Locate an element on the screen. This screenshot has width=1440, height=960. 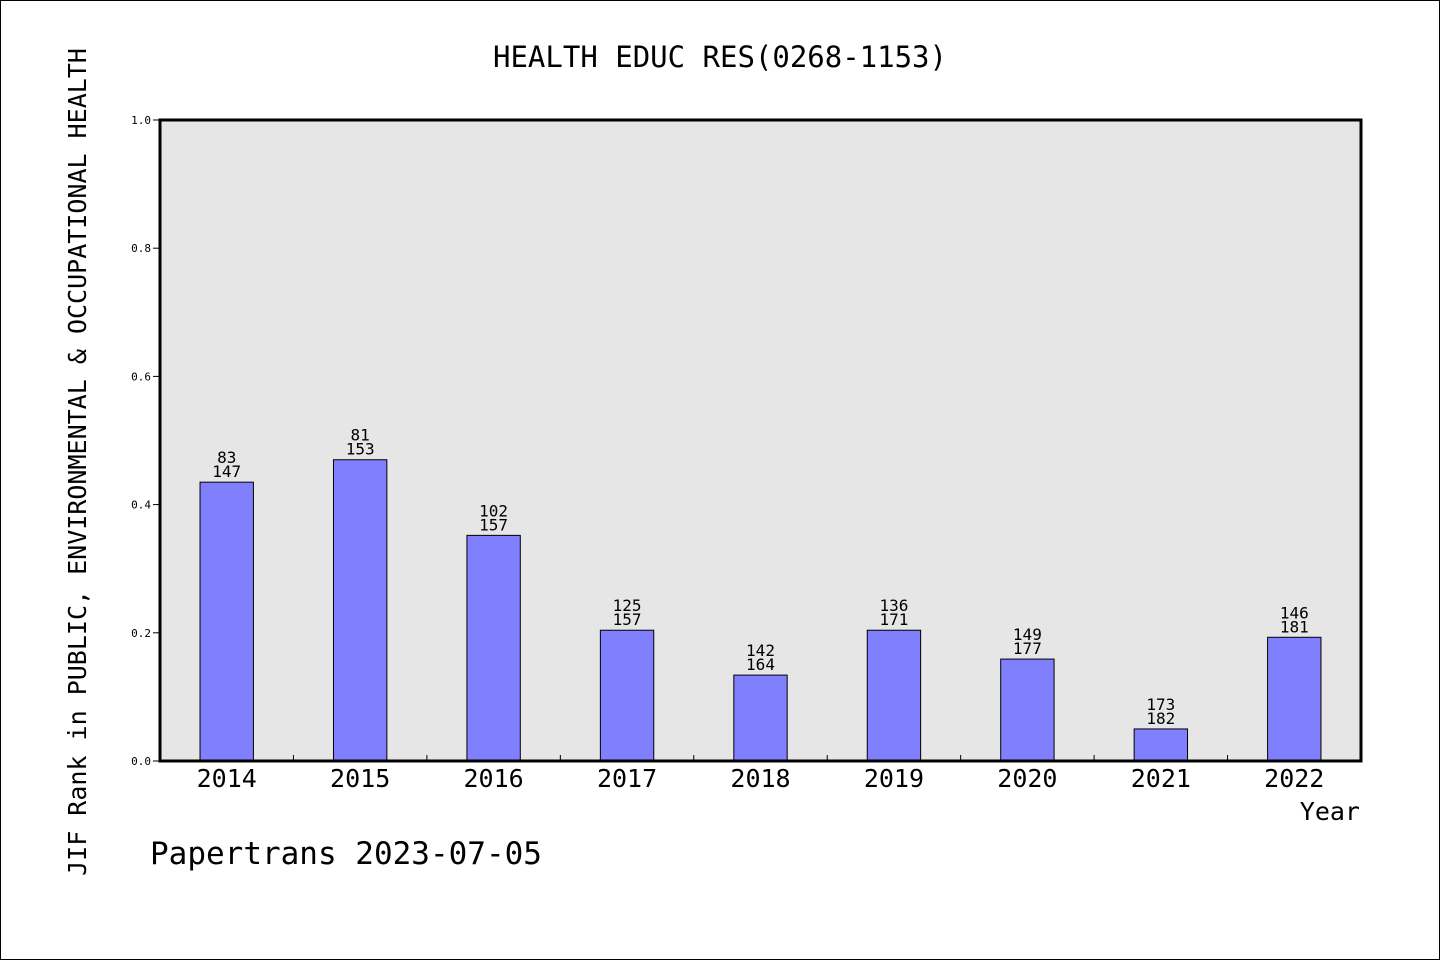
x-tick-label-2019: 2019 is located at coordinates (894, 778).